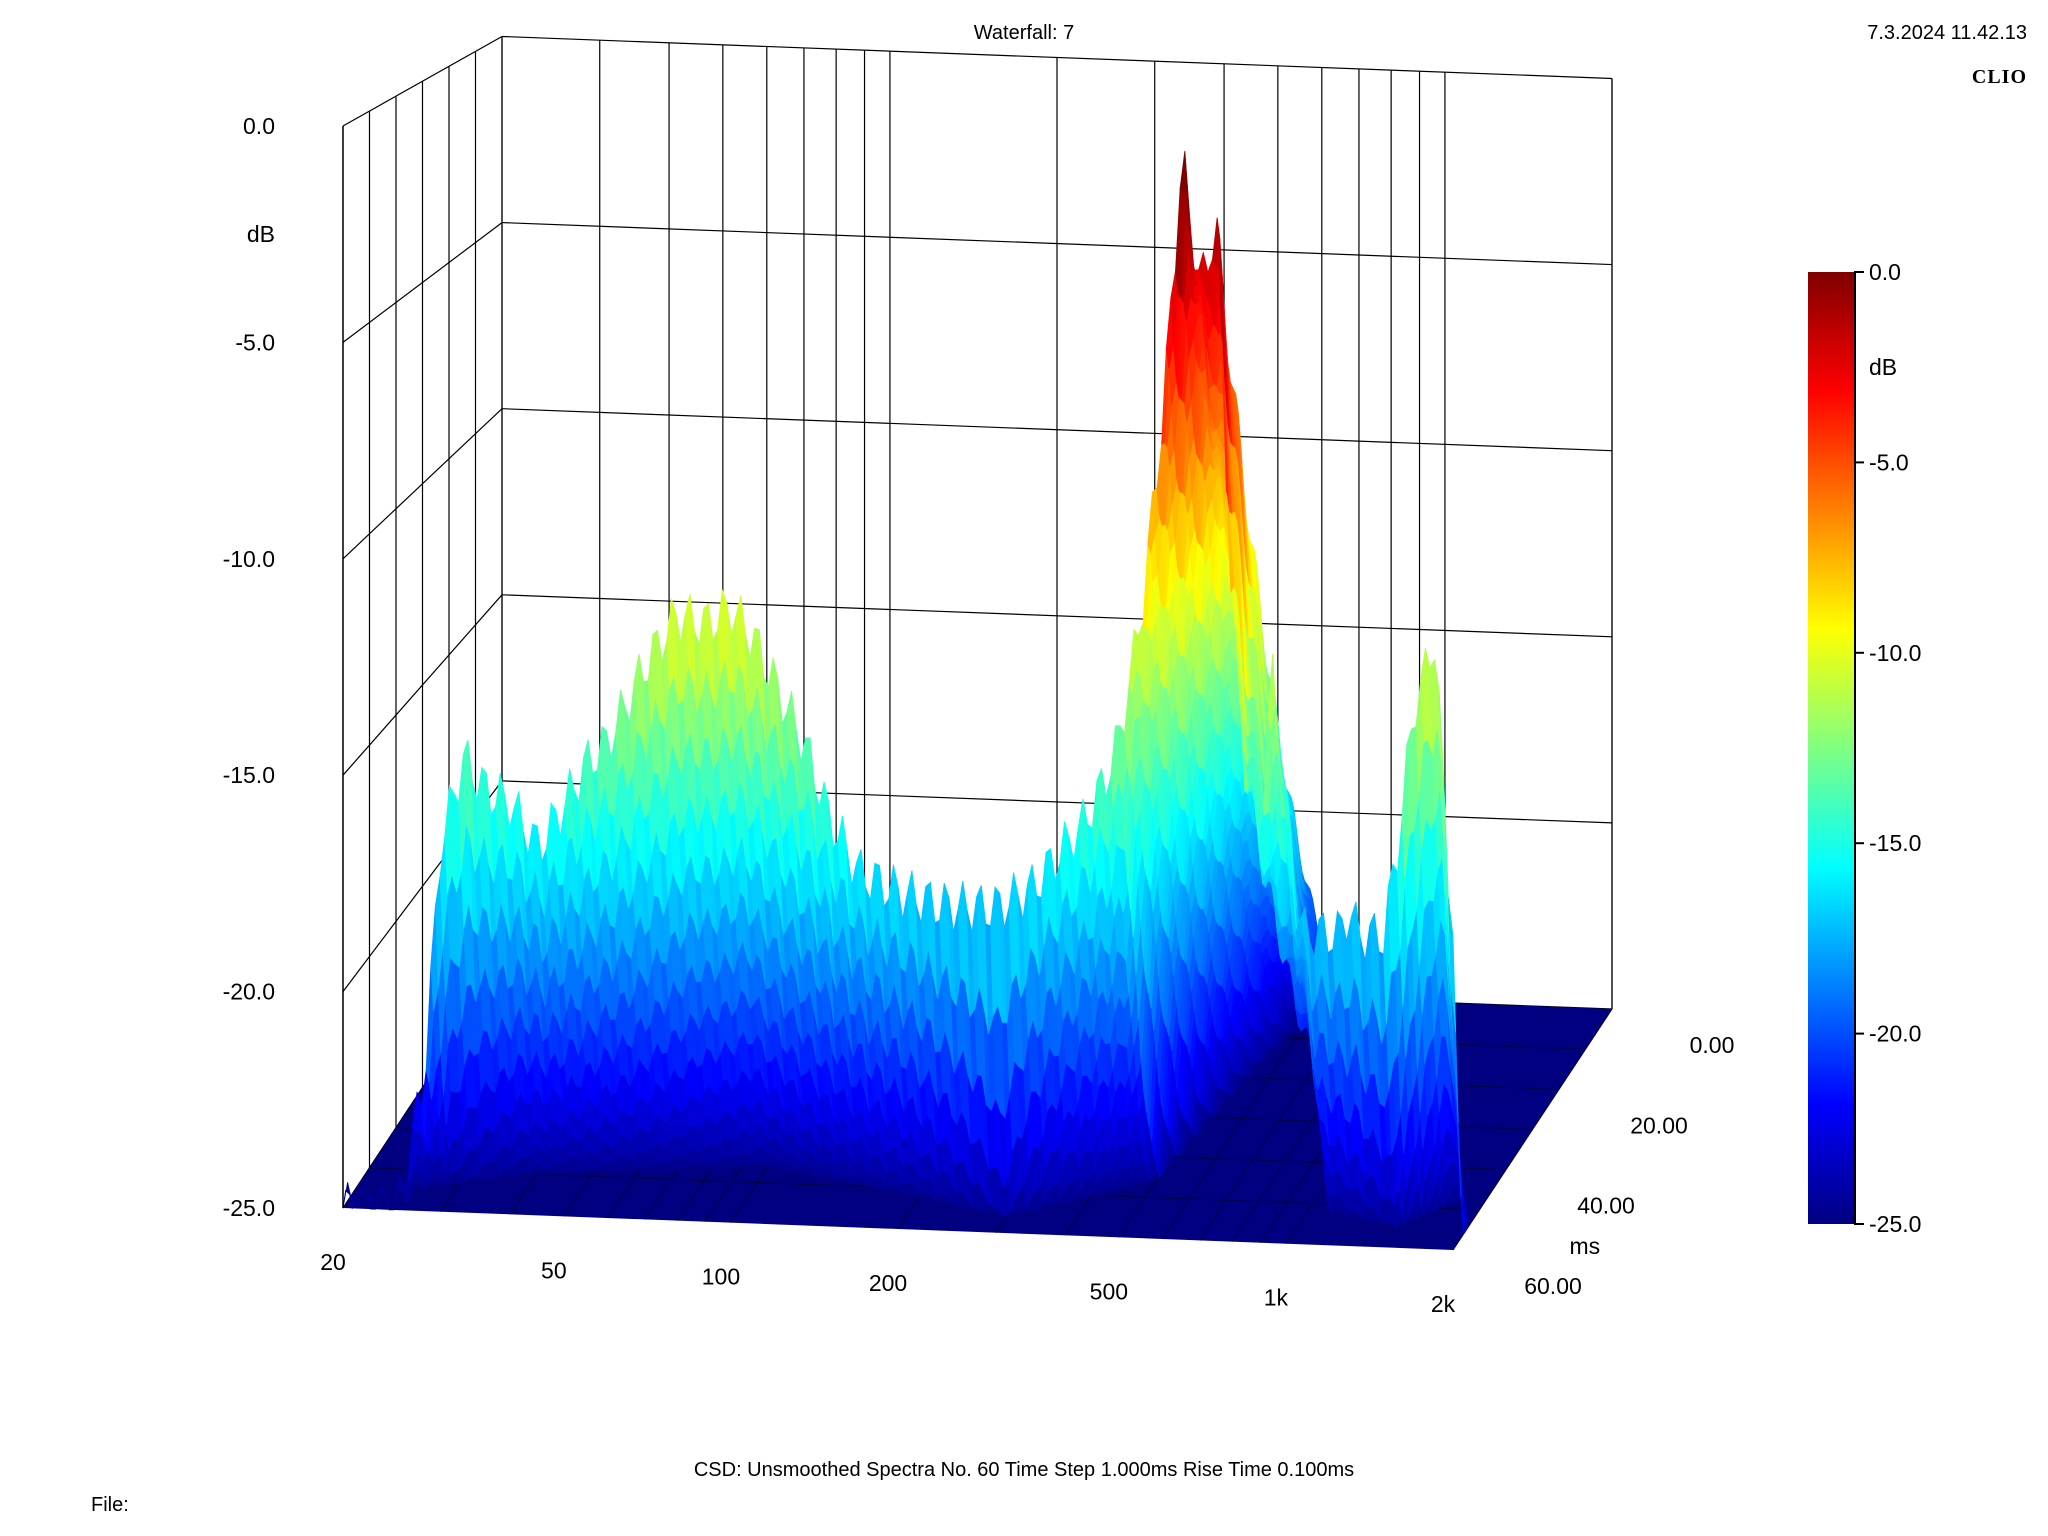 The width and height of the screenshot is (2048, 1536). What do you see at coordinates (259, 126) in the screenshot?
I see `z-tick-label: 0.0` at bounding box center [259, 126].